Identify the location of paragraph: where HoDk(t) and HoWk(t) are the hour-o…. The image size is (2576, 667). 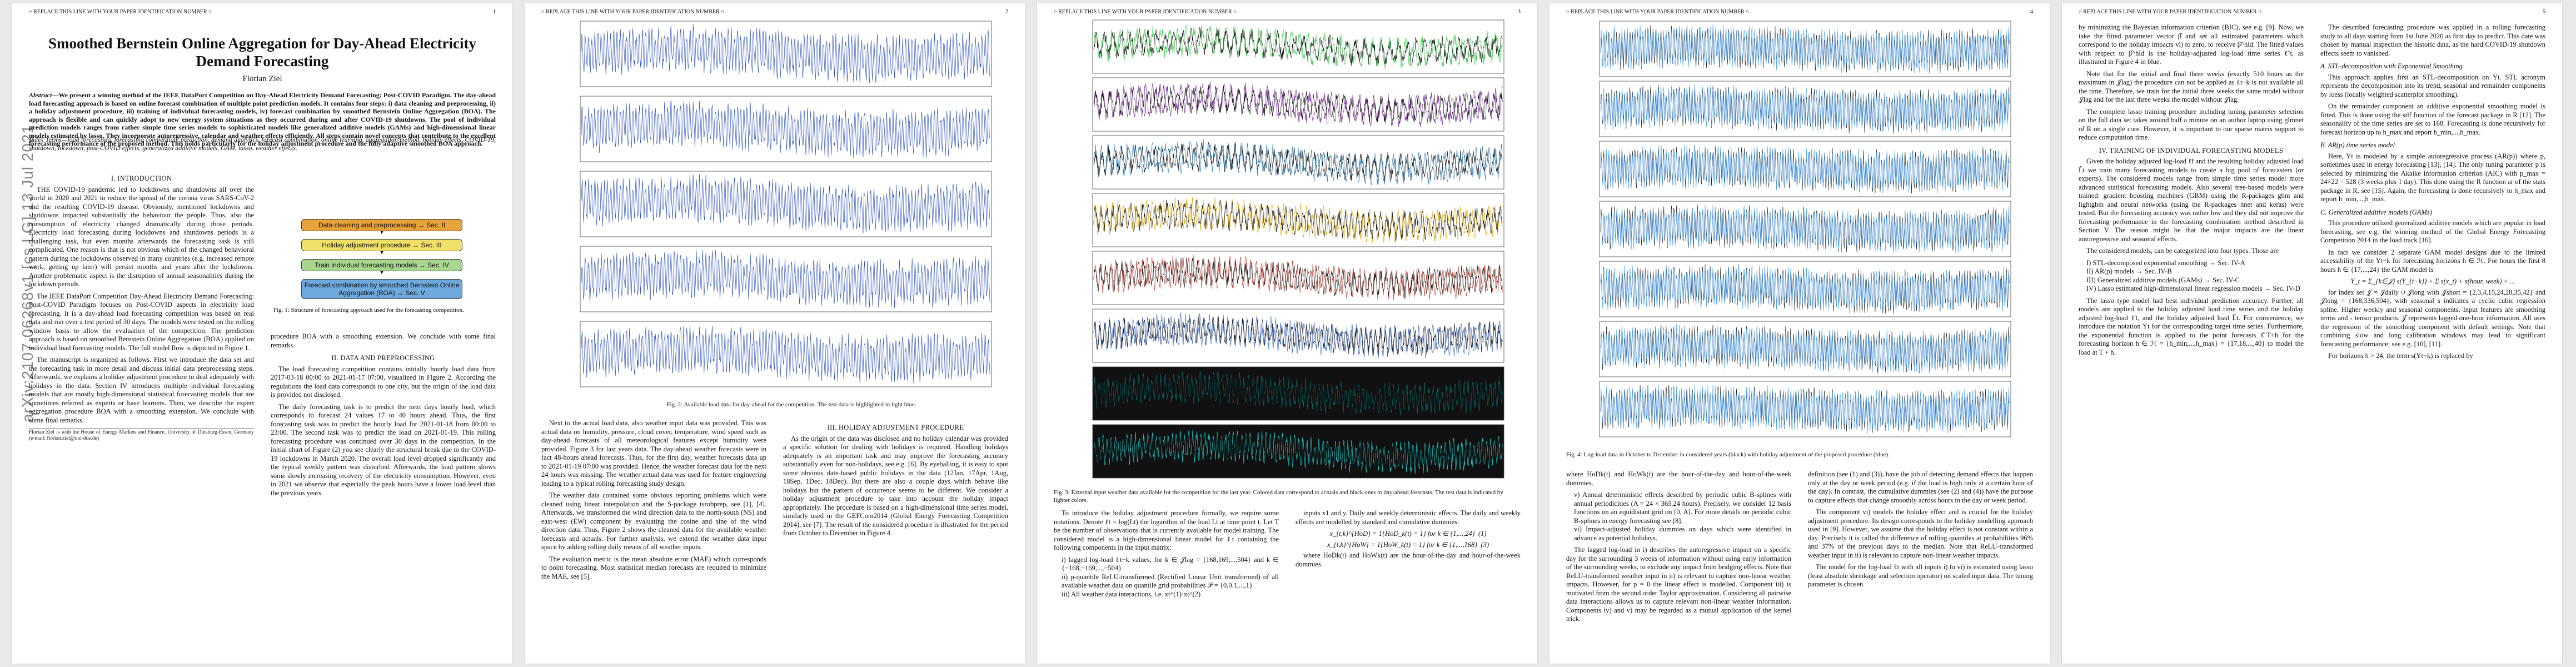
(1678, 478).